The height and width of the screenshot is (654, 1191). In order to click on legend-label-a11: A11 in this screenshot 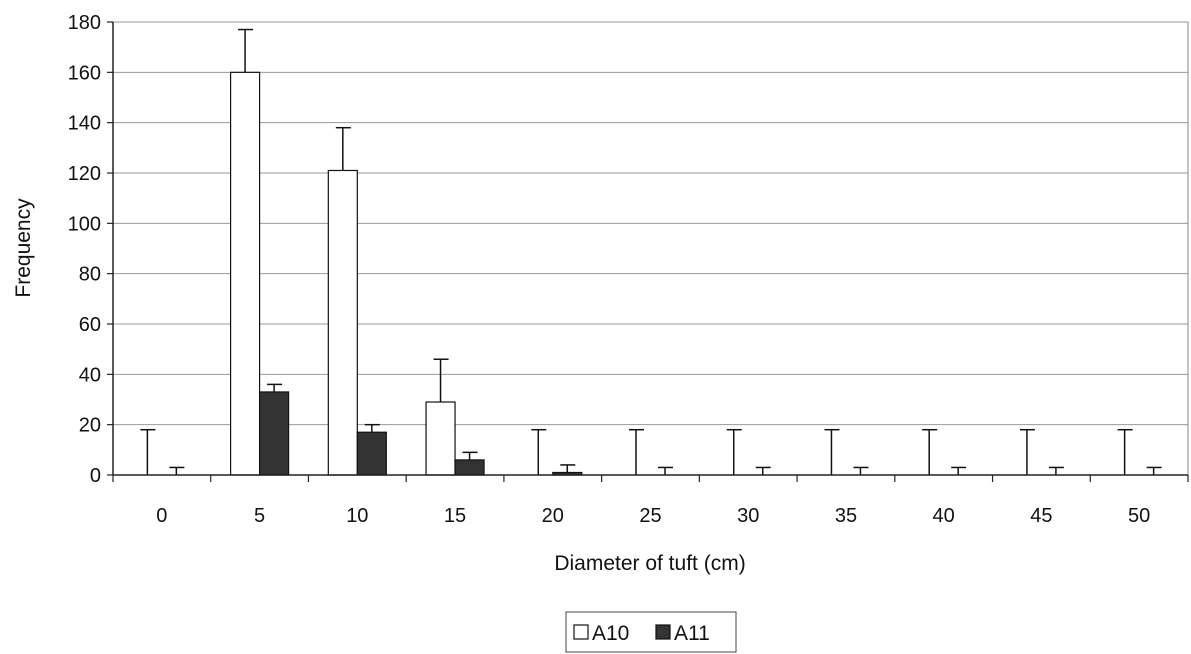, I will do `click(692, 633)`.